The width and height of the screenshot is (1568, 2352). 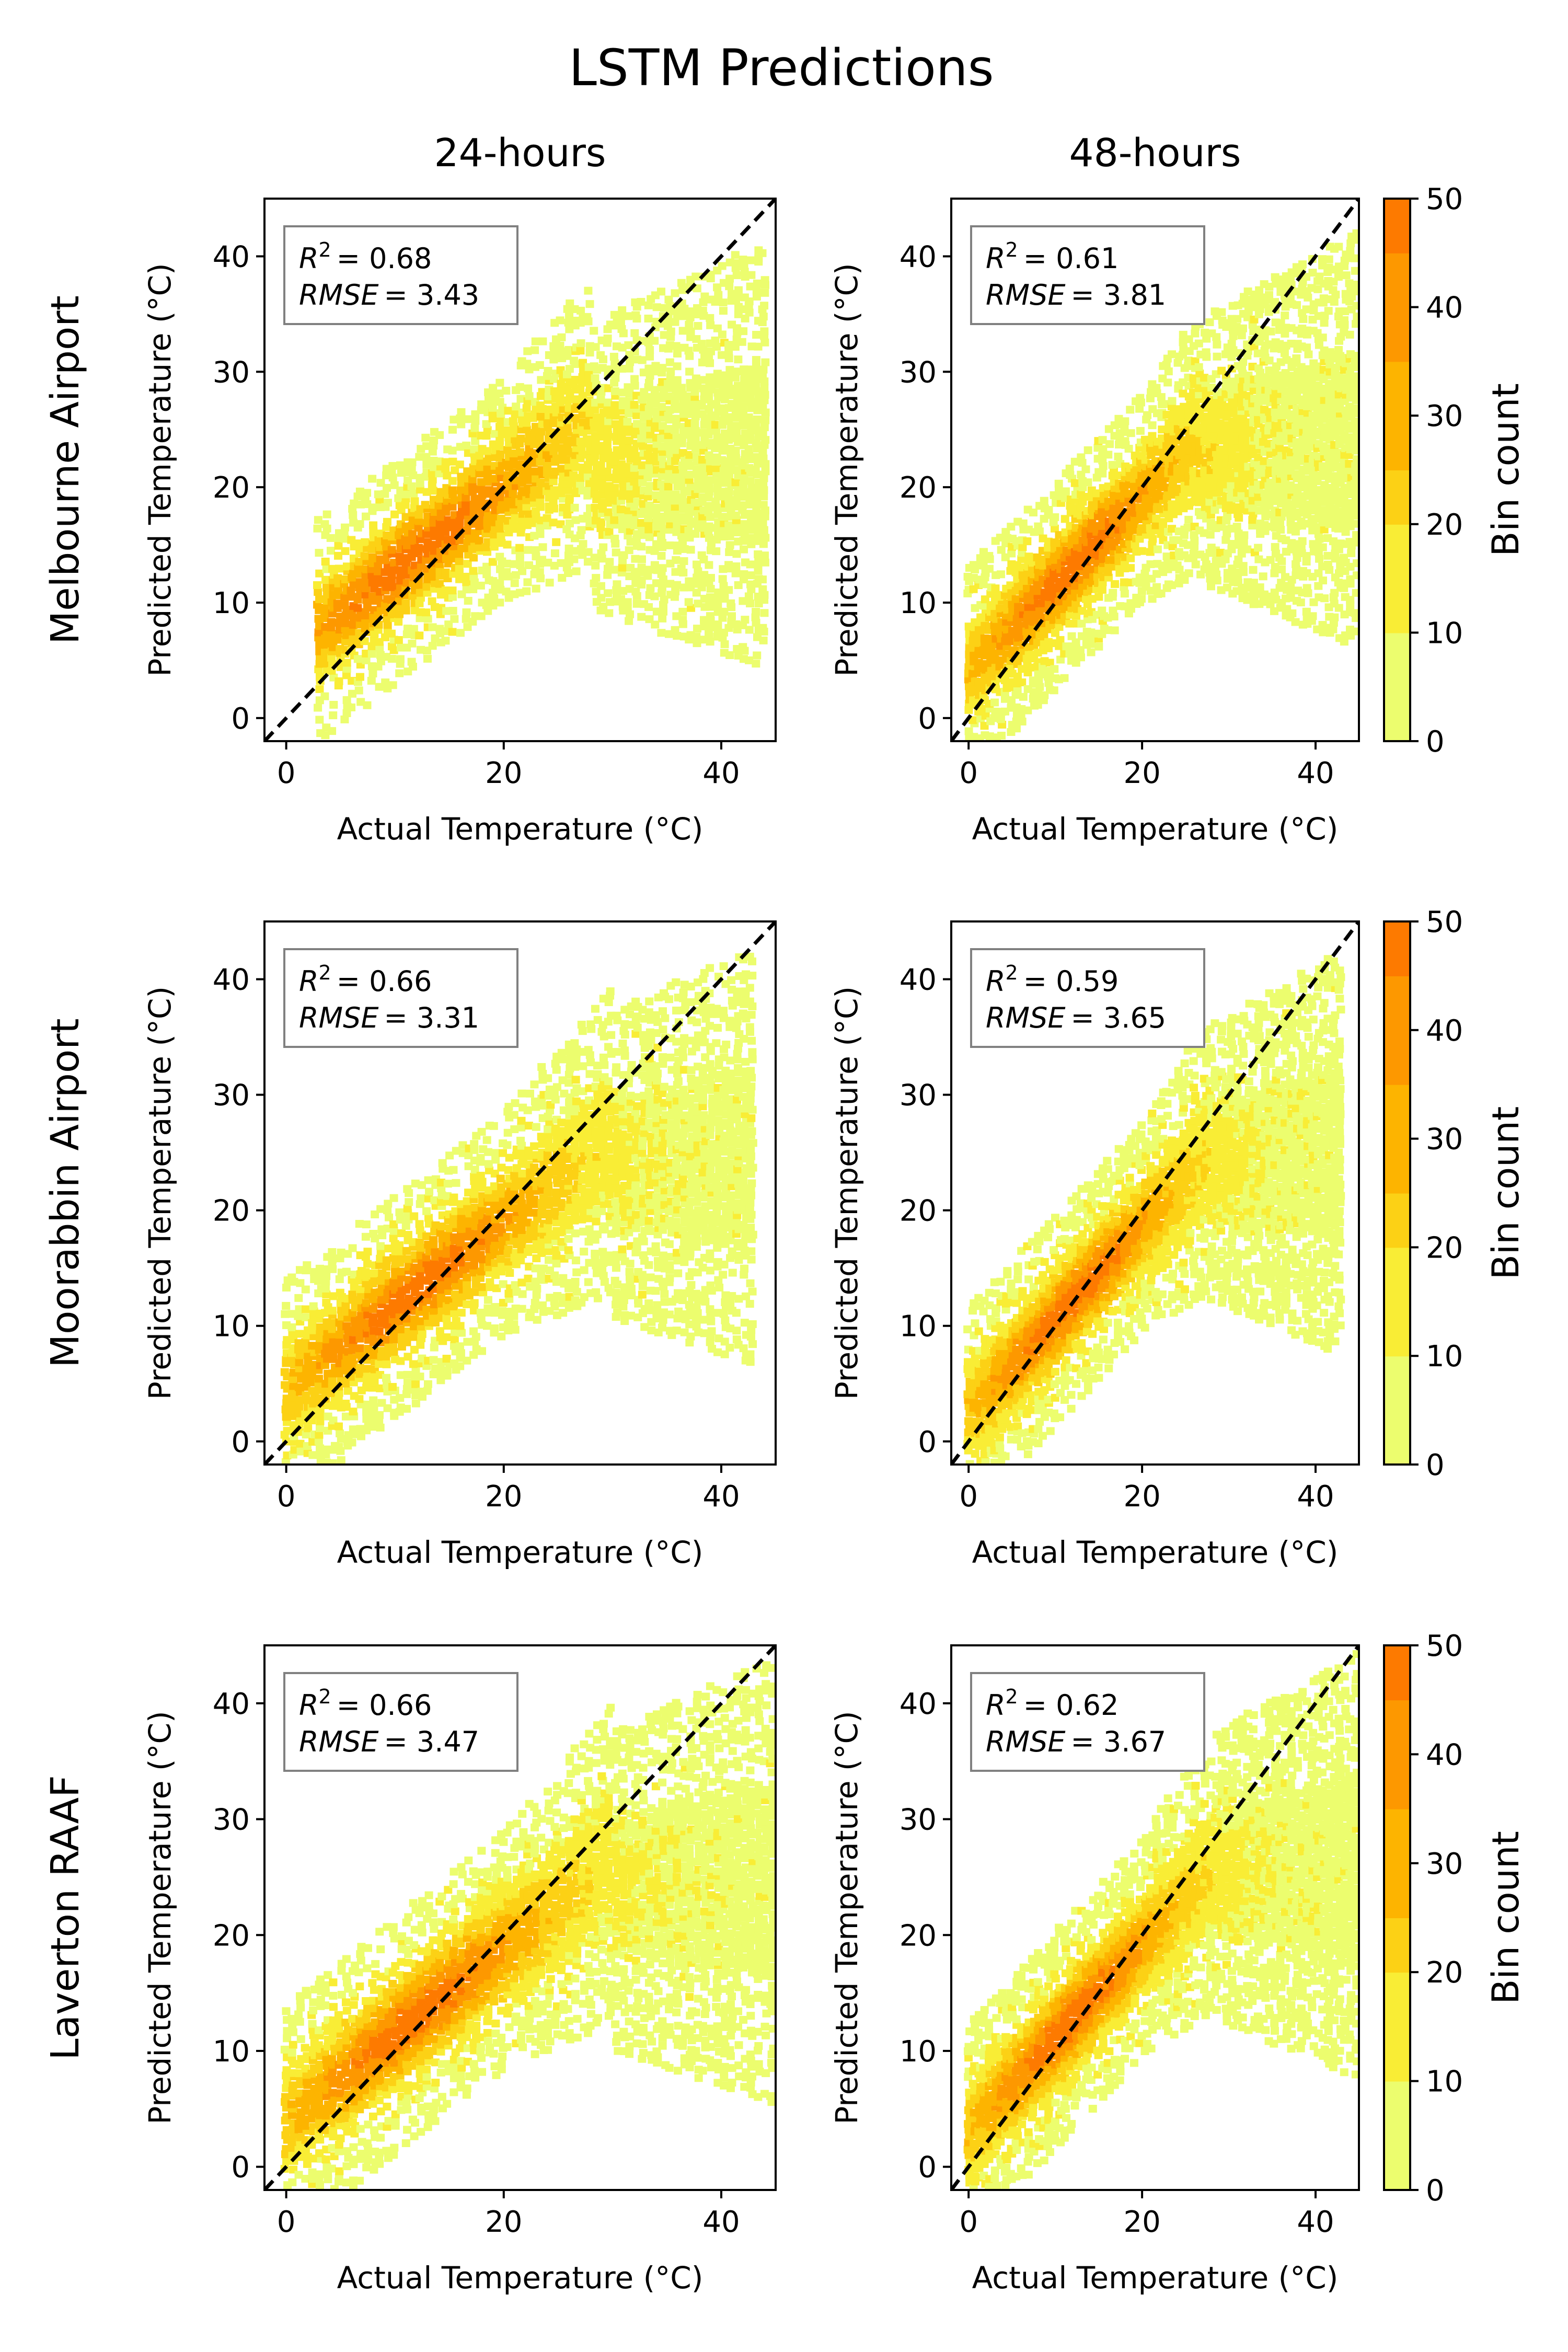 I want to click on rmse-value: = 3.31, so click(x=432, y=1017).